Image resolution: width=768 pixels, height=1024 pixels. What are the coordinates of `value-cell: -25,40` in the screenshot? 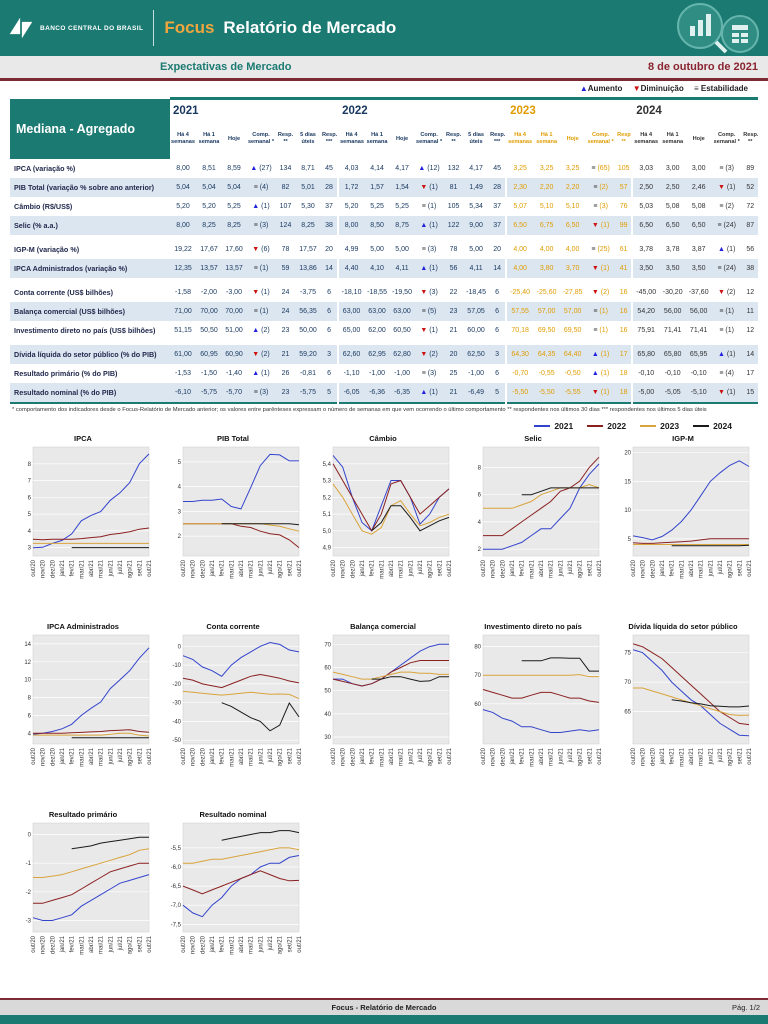 It's located at (519, 292).